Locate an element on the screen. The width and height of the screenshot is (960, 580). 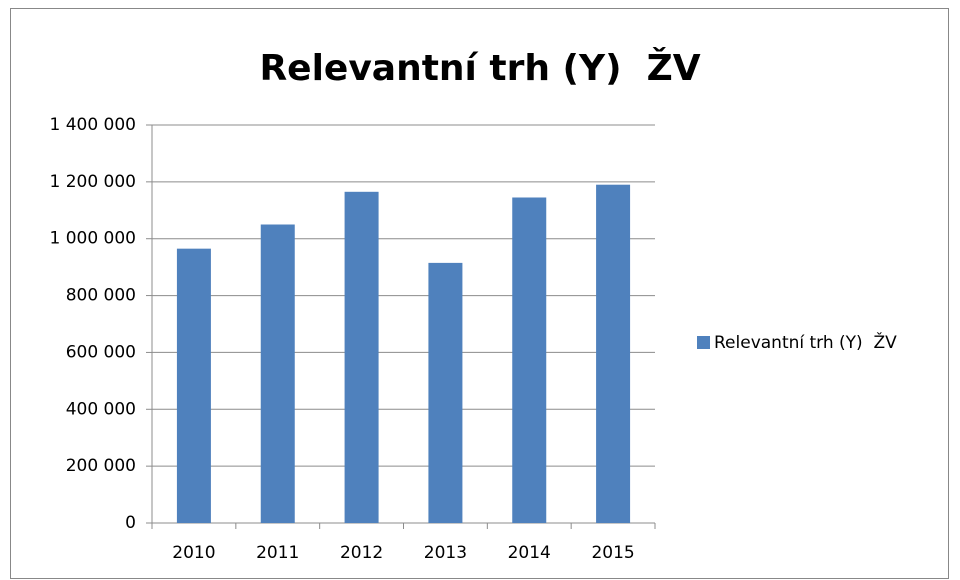
x-tick-label: 2010 is located at coordinates (193, 553).